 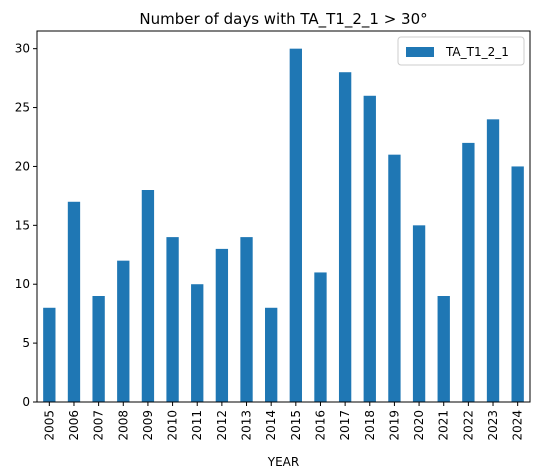 What do you see at coordinates (74, 301) in the screenshot?
I see `bar-2006` at bounding box center [74, 301].